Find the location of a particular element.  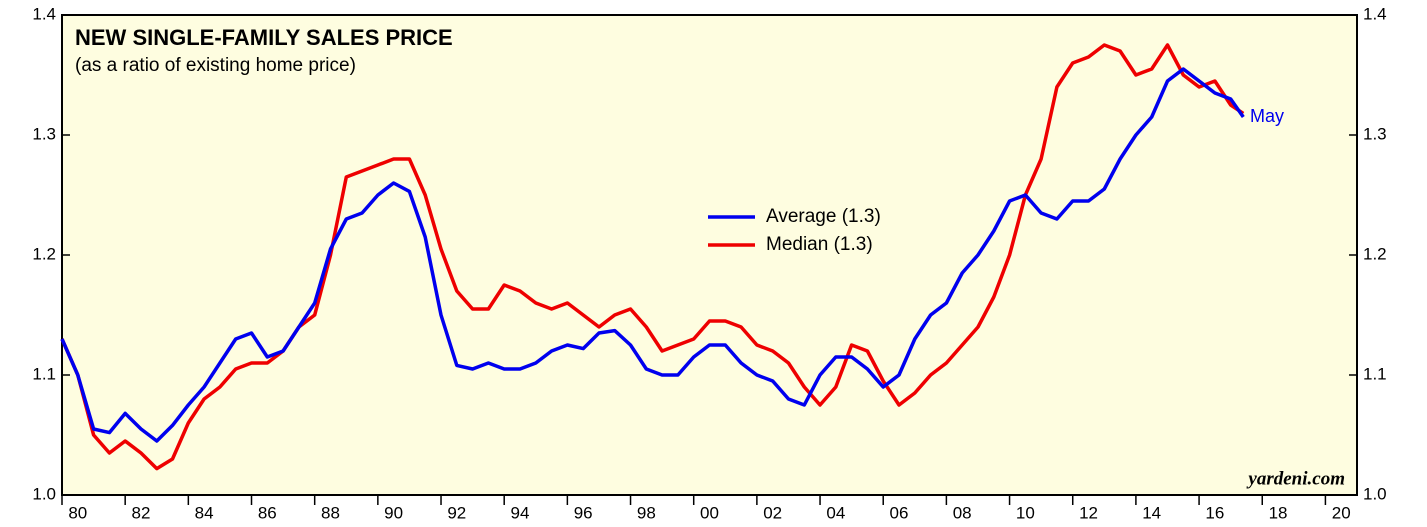

y2-tick-label: 1.0 is located at coordinates (1375, 493).